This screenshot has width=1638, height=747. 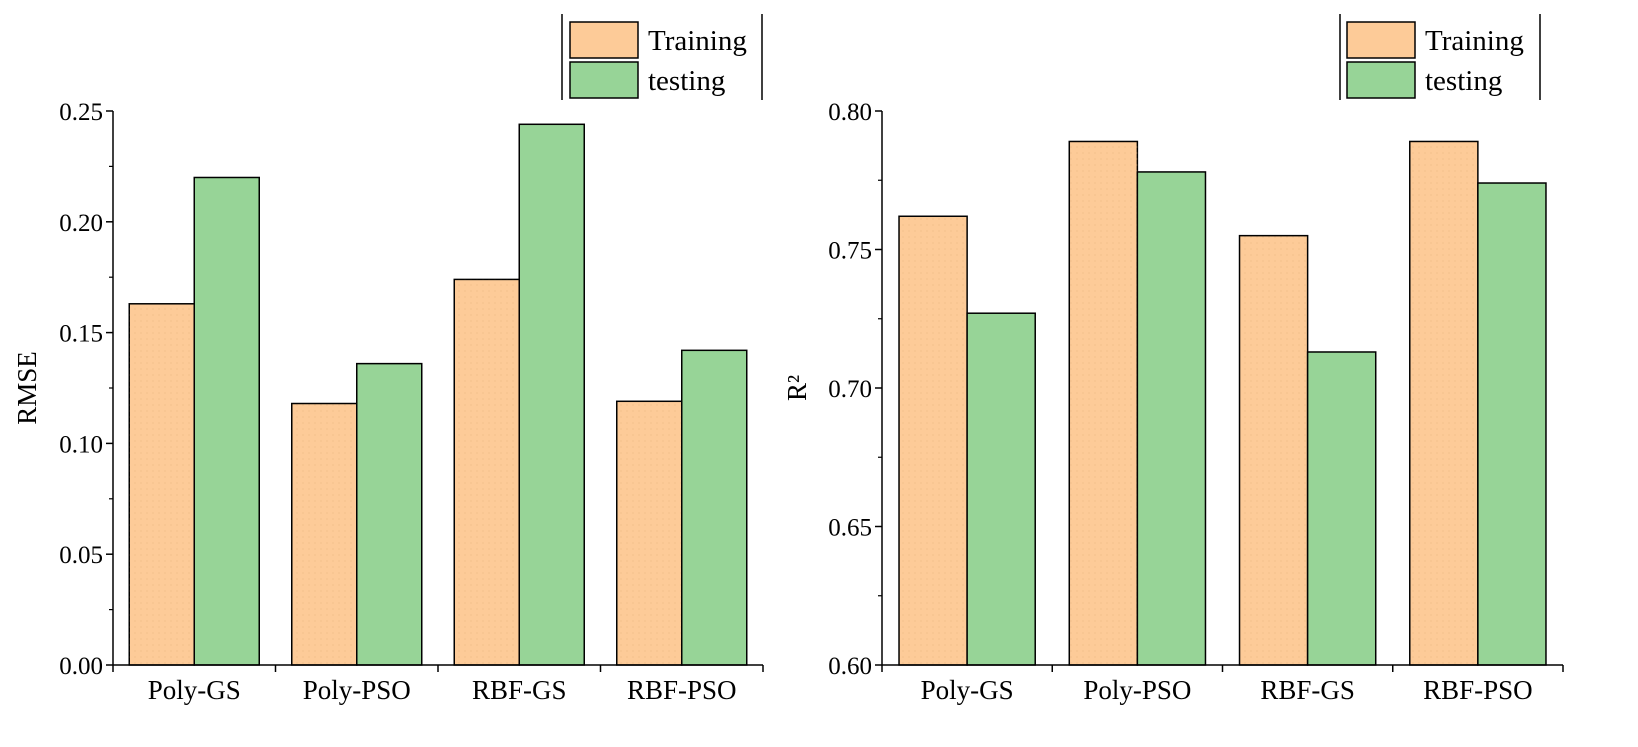 I want to click on rmse-legend: Training testing, so click(x=662, y=57).